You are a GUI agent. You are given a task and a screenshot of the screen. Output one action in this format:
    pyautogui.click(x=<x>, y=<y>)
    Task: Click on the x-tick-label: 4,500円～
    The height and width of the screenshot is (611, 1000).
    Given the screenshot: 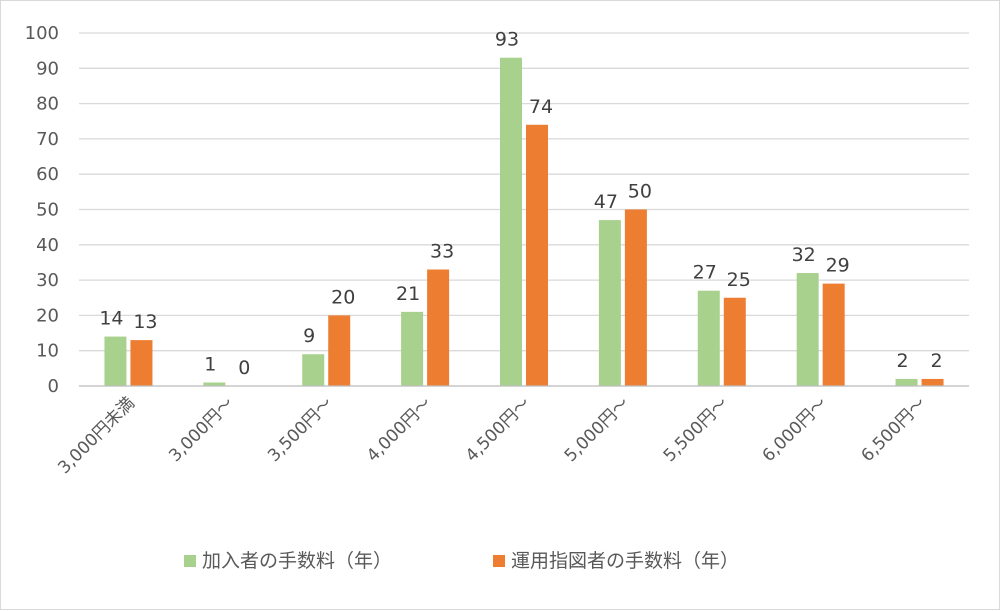 What is the action you would take?
    pyautogui.click(x=498, y=429)
    